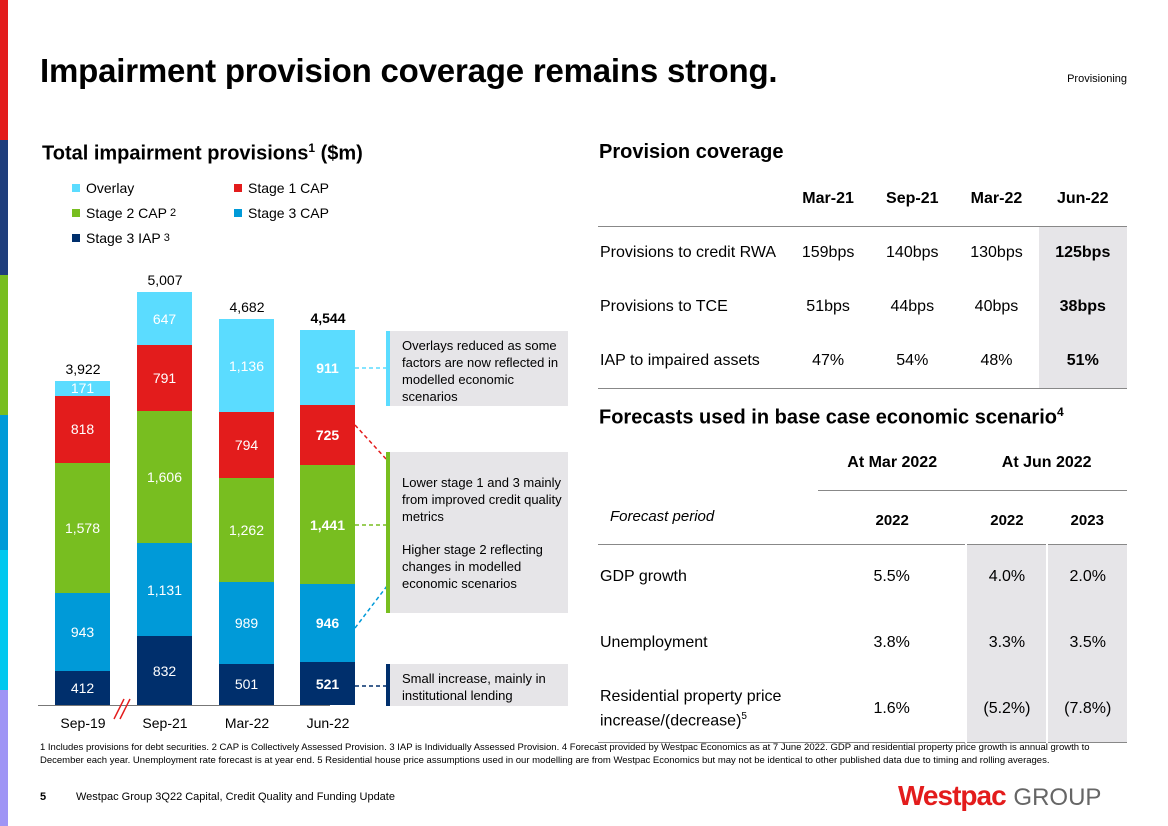 Image resolution: width=1168 pixels, height=826 pixels. Describe the element at coordinates (184, 705) in the screenshot. I see `x-axis` at that location.